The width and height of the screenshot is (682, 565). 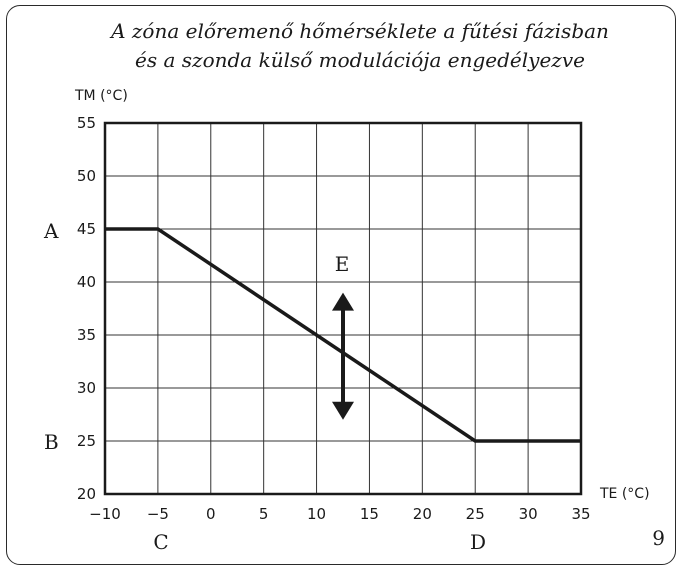 I want to click on label-a: A, so click(x=51, y=231).